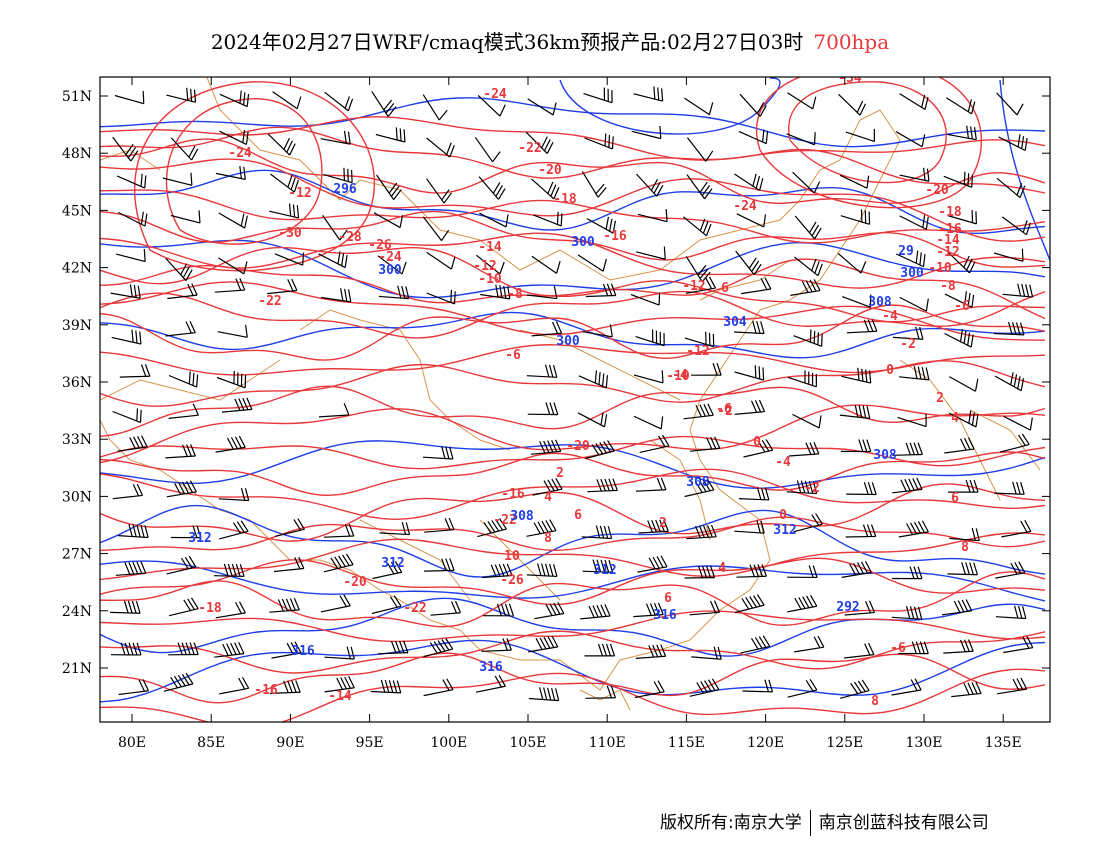  What do you see at coordinates (850, 78) in the screenshot?
I see `temperature-label: -34` at bounding box center [850, 78].